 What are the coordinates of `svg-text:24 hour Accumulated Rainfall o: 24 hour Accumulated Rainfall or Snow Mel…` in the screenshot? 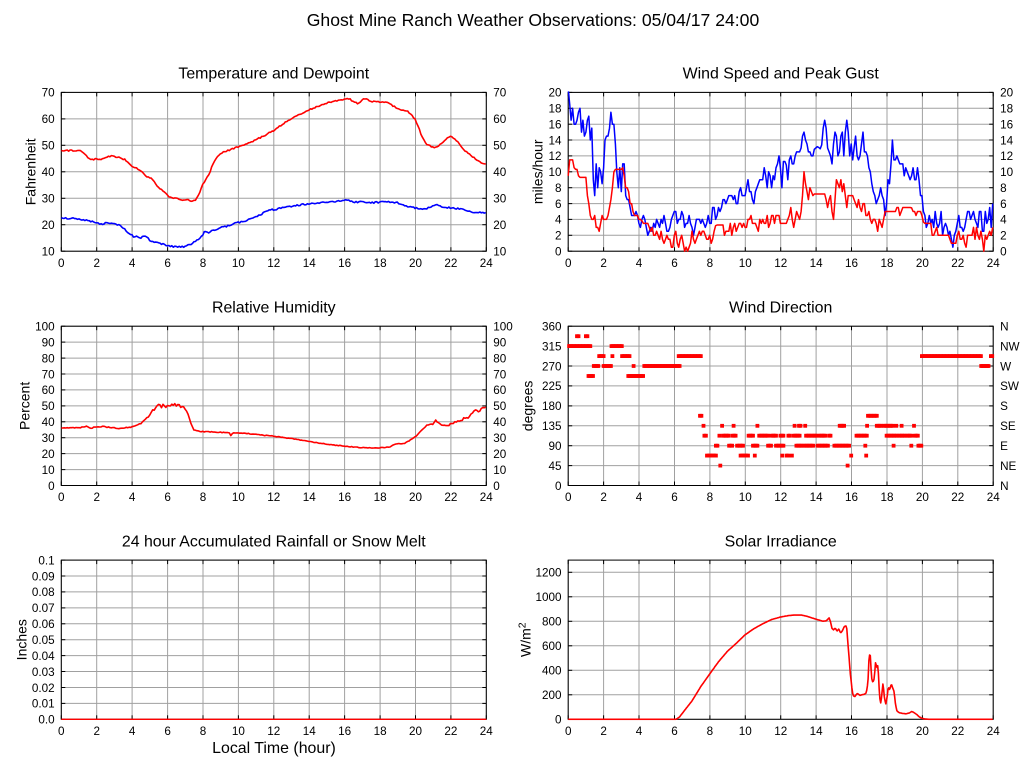 It's located at (274, 541).